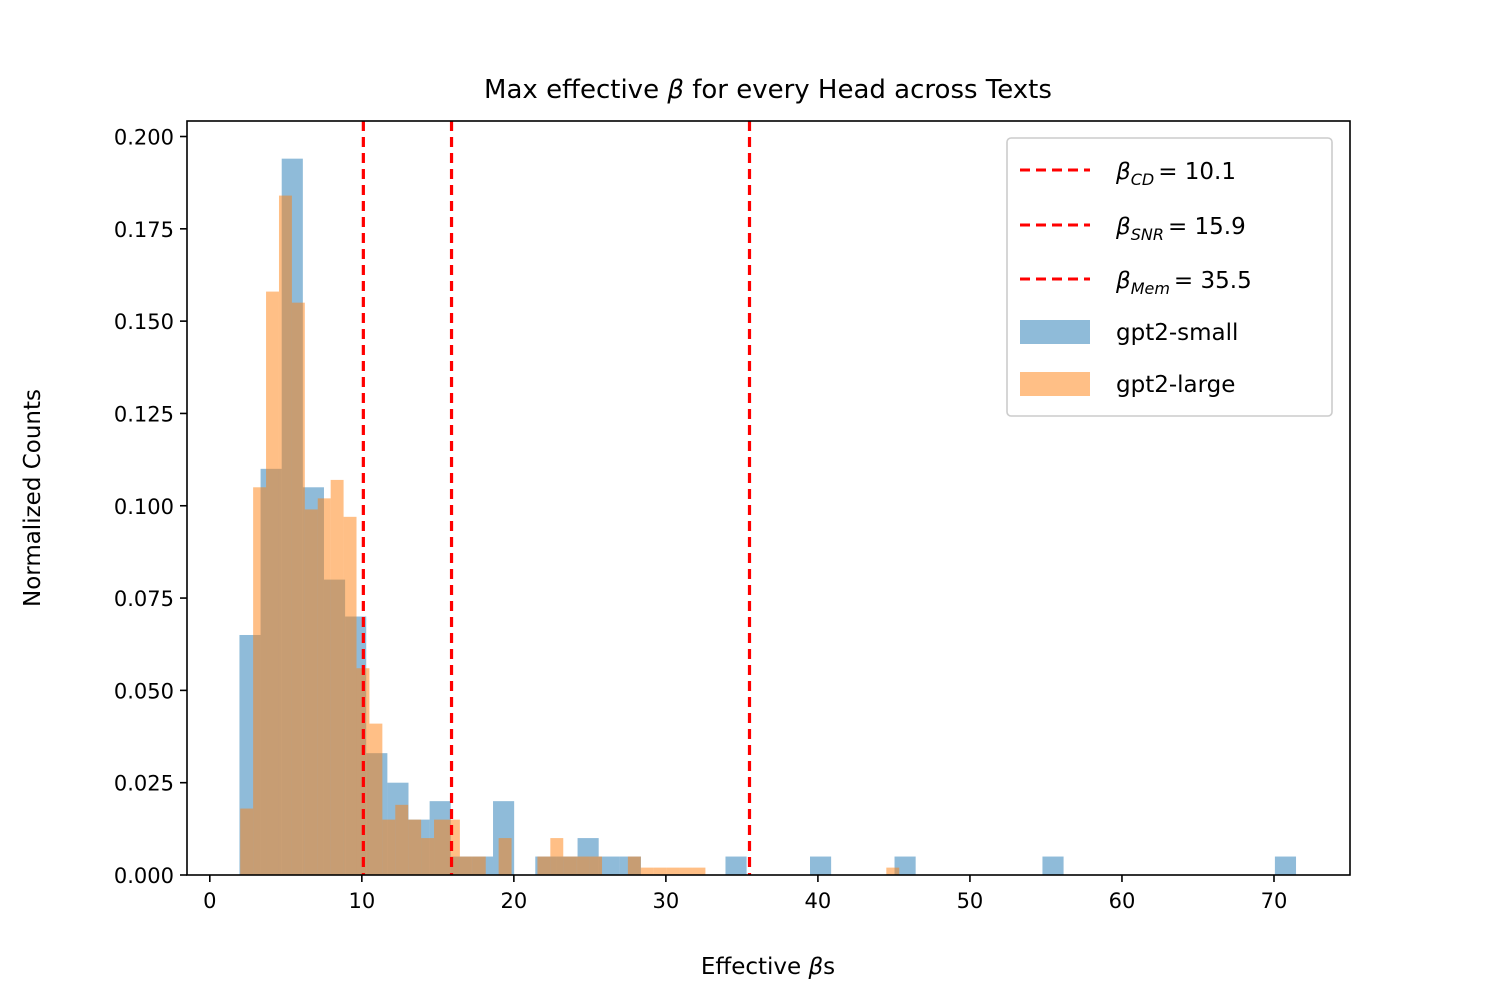 The image size is (1500, 1000). Describe the element at coordinates (144, 230) in the screenshot. I see `y-tick-label-7: 0.175` at that location.